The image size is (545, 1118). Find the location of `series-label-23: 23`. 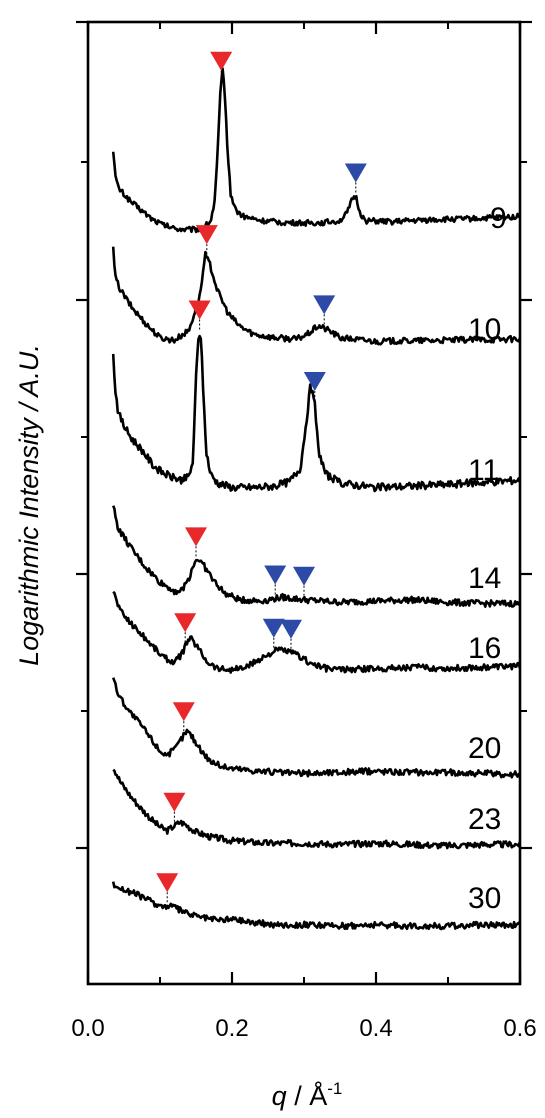

series-label-23: 23 is located at coordinates (484, 819).